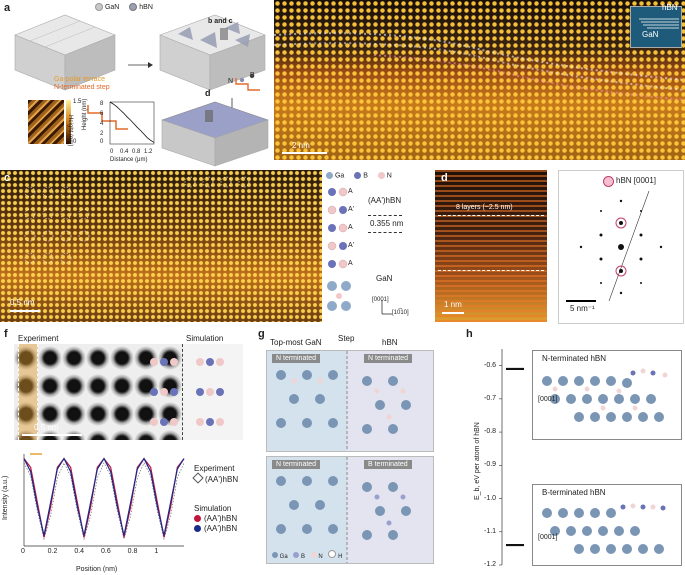 The height and width of the screenshot is (575, 685). What do you see at coordinates (621, 247) in the screenshot?
I see `diffraction-pattern` at bounding box center [621, 247].